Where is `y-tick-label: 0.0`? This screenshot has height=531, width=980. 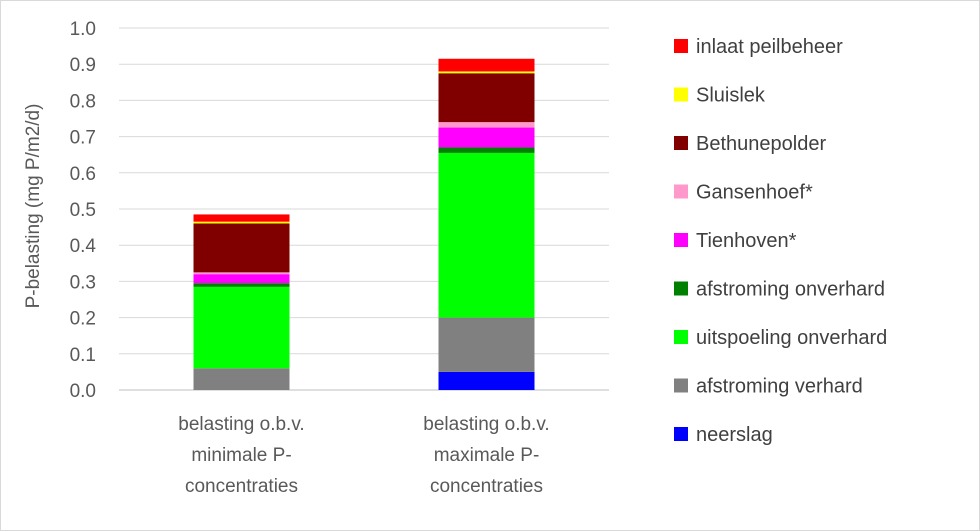 y-tick-label: 0.0 is located at coordinates (83, 391).